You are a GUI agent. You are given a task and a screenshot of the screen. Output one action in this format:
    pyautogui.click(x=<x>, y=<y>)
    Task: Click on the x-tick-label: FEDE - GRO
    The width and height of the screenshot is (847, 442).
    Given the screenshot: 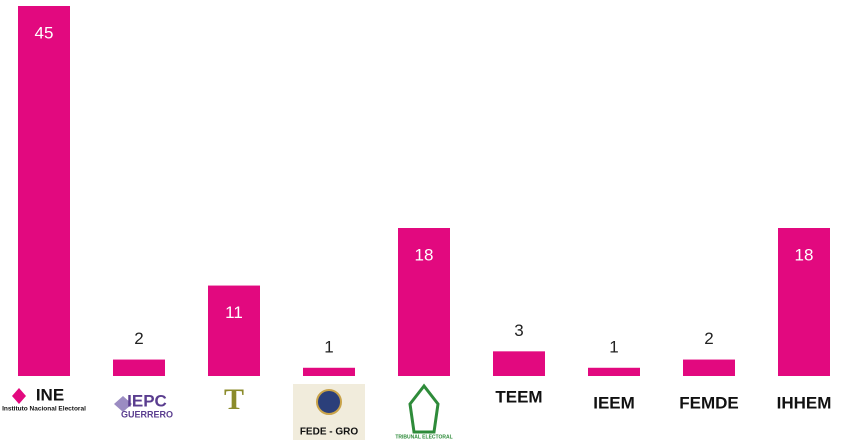 What is the action you would take?
    pyautogui.click(x=329, y=432)
    